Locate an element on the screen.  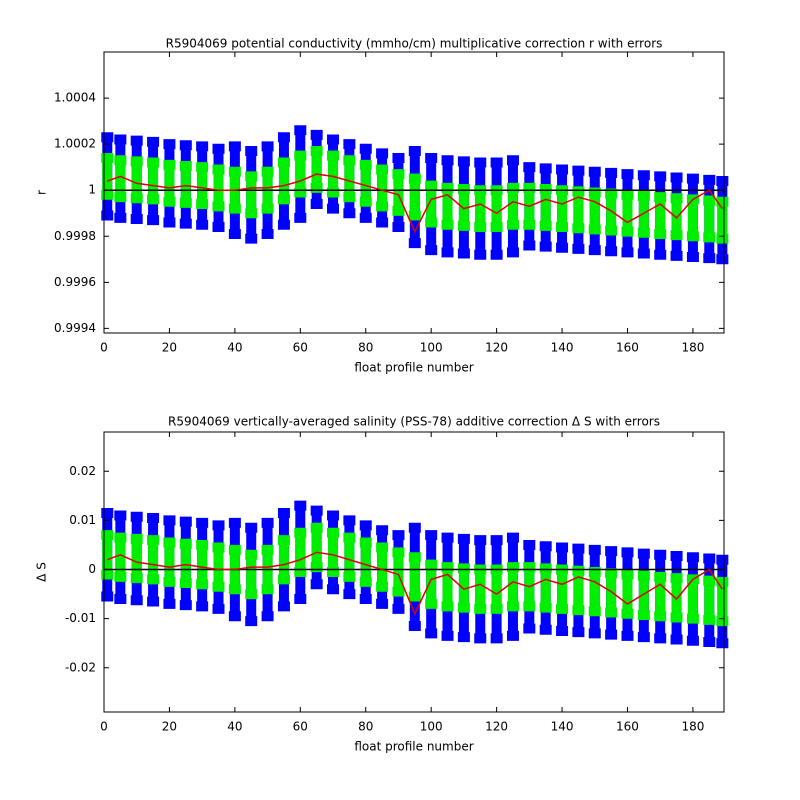
y-axis-label: r is located at coordinates (42, 192).